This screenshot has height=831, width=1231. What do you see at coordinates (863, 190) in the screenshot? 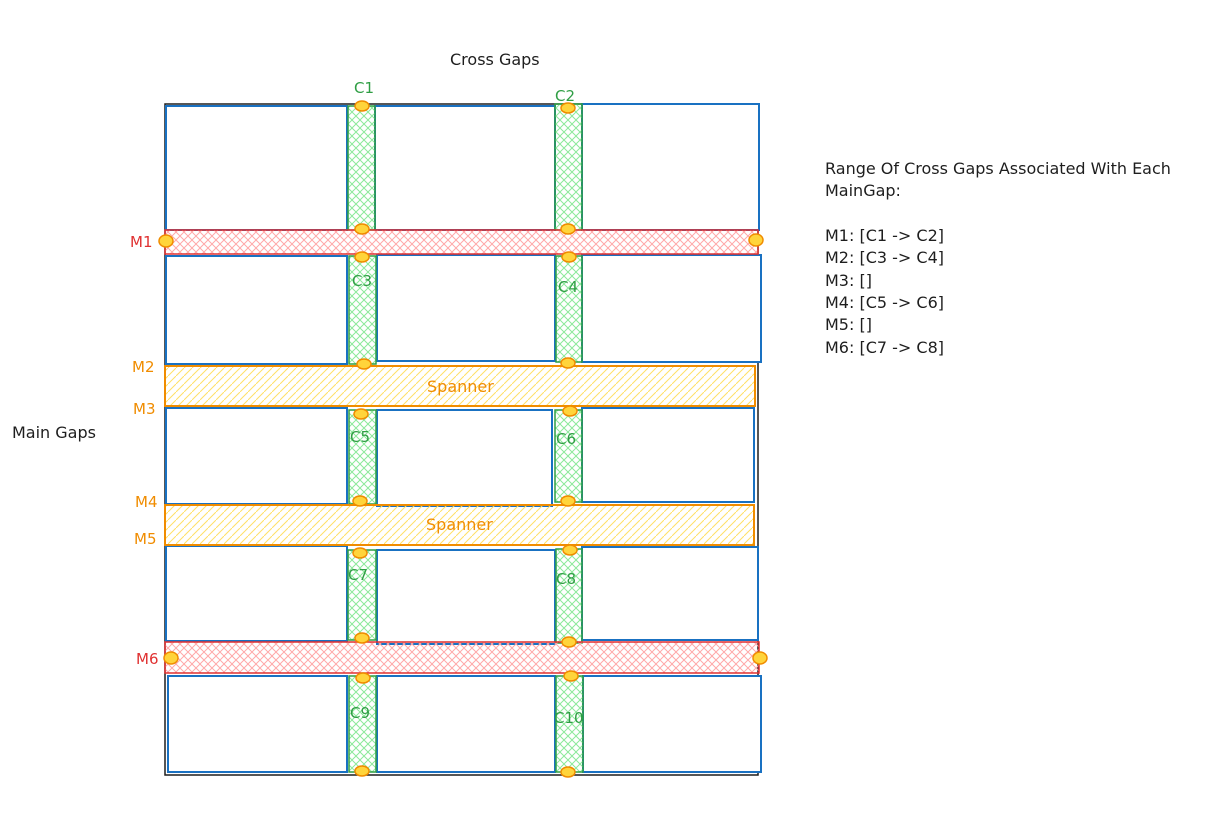
I see `range-heading: MainGap:` at bounding box center [863, 190].